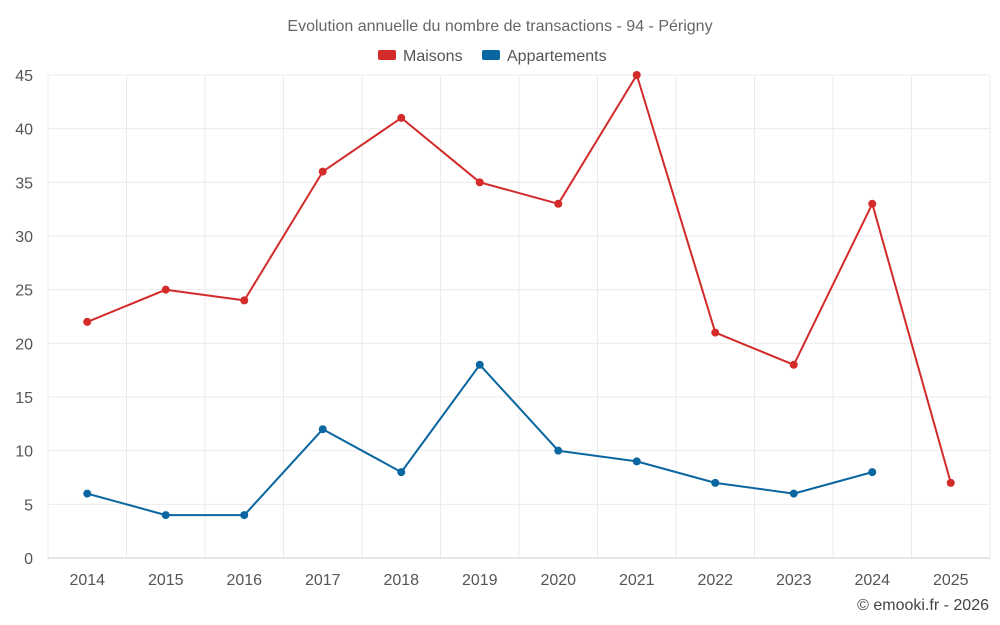  What do you see at coordinates (401, 580) in the screenshot?
I see `x-tick-label: 2018` at bounding box center [401, 580].